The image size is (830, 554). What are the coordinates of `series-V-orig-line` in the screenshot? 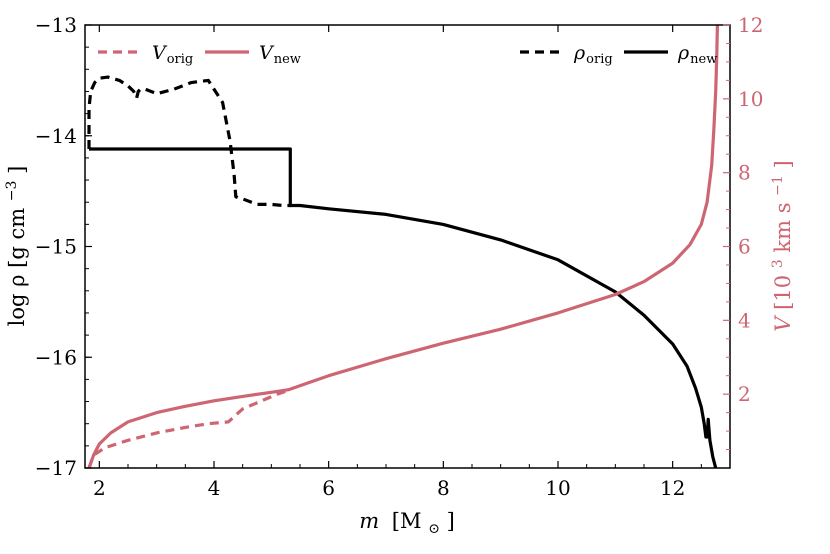 It's located at (188, 428).